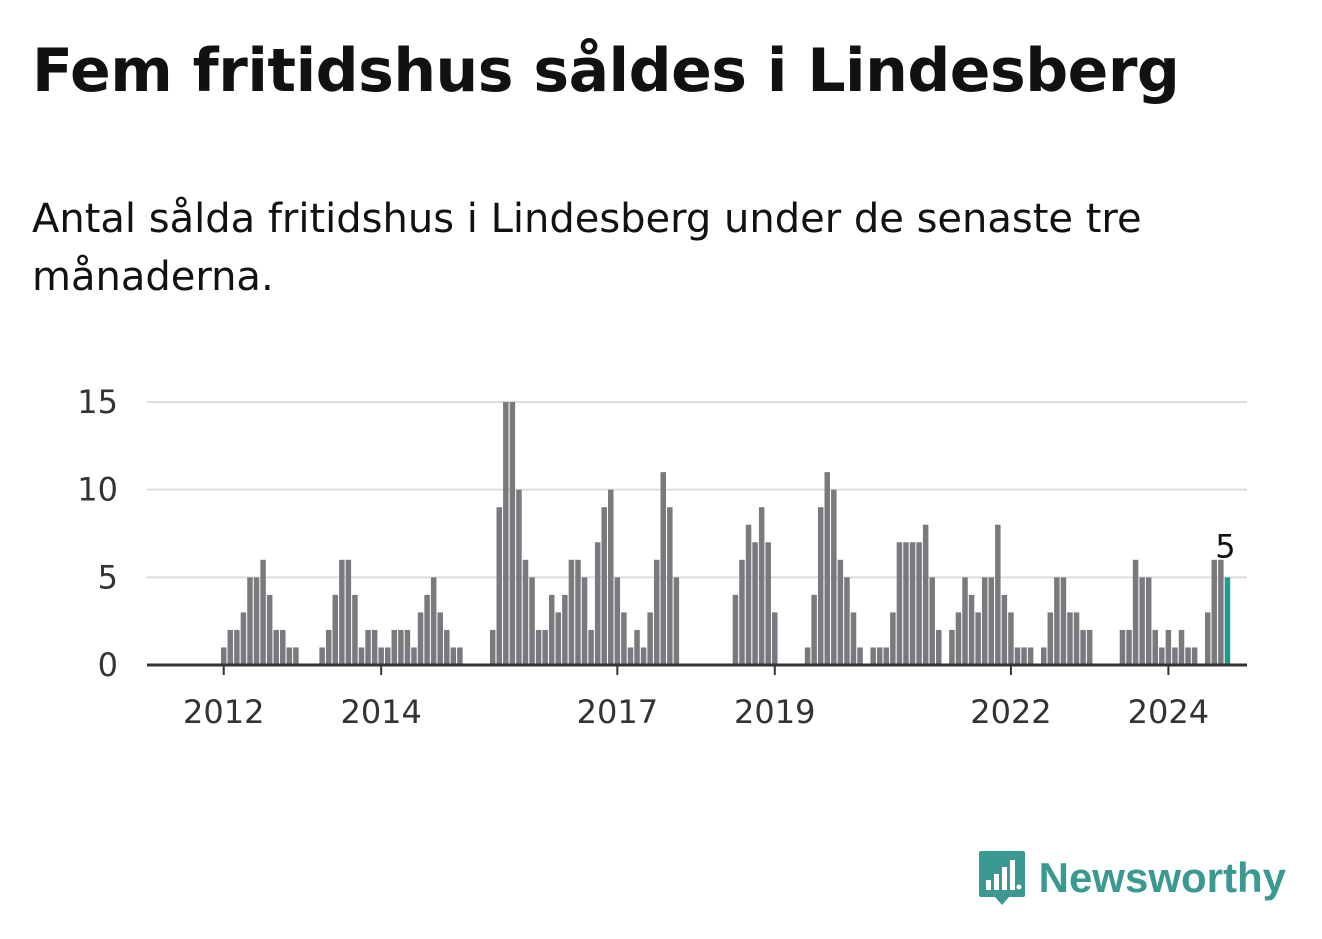 This screenshot has width=1322, height=939. What do you see at coordinates (108, 577) in the screenshot?
I see `y-tick-label: 5` at bounding box center [108, 577].